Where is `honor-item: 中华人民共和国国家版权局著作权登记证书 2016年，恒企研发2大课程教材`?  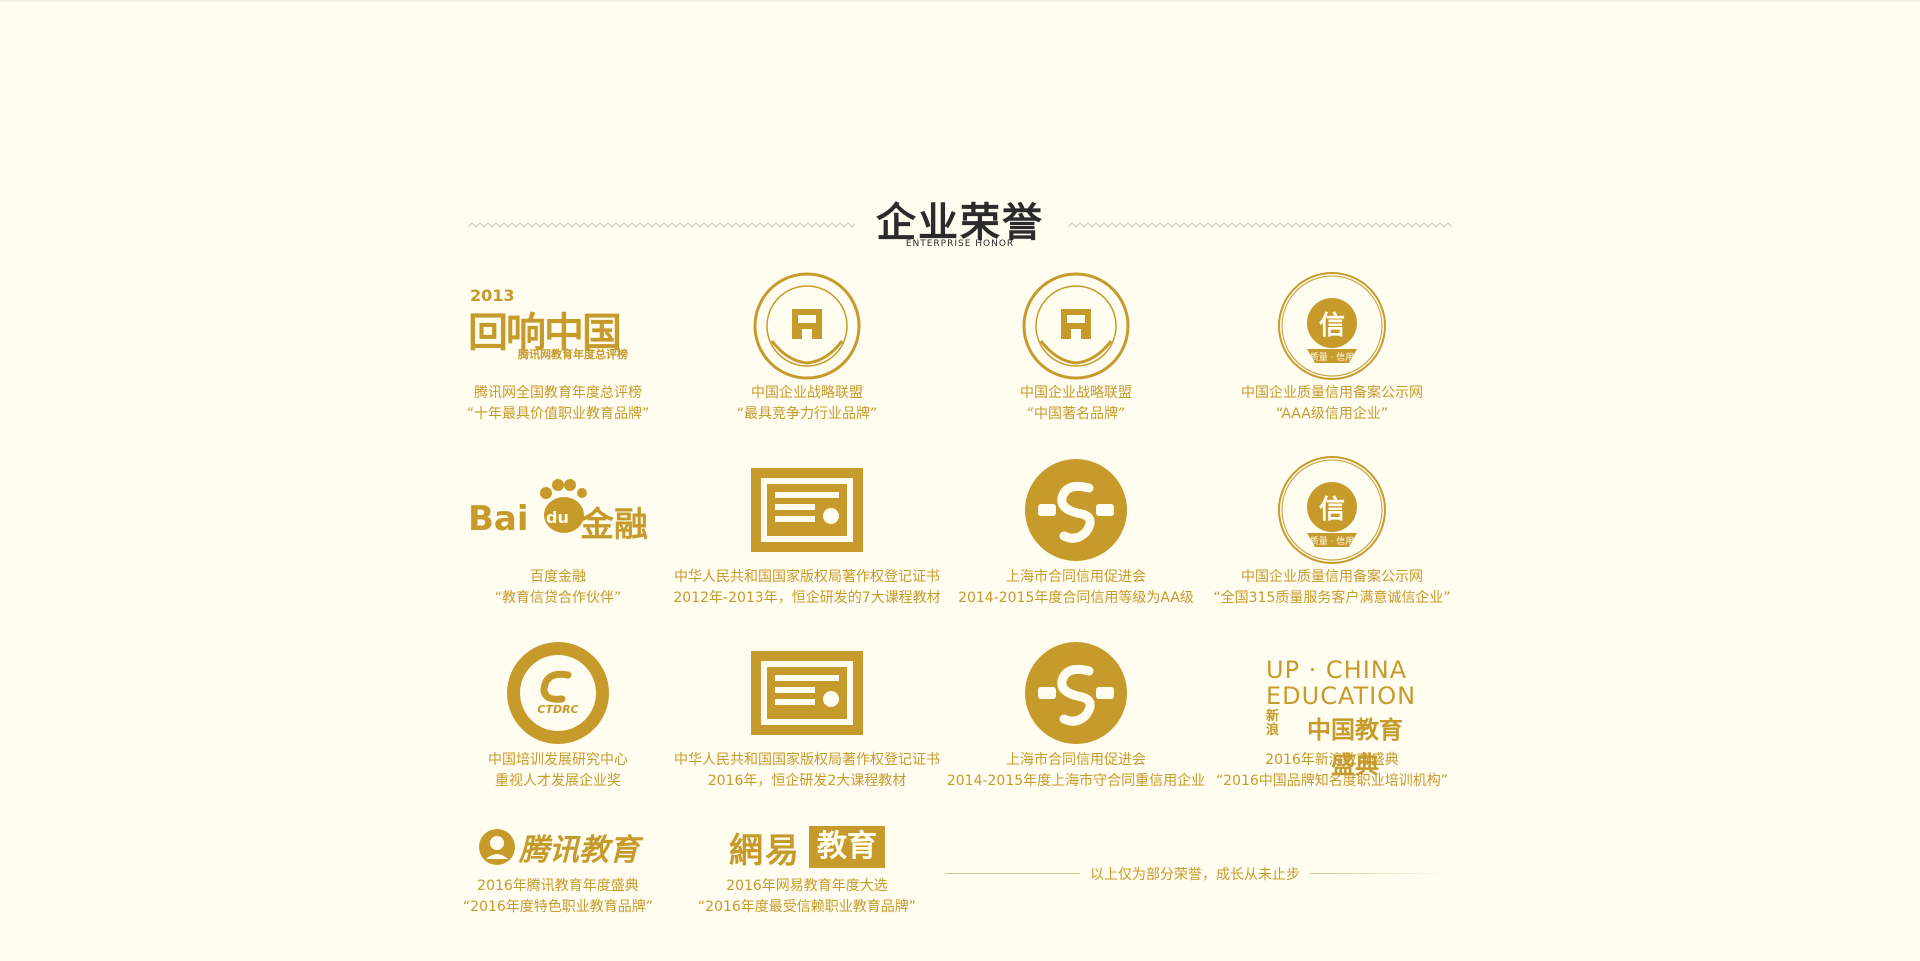
honor-item: 中华人民共和国国家版权局著作权登记证书 2016年，恒企研发2大课程教材 is located at coordinates (807, 713).